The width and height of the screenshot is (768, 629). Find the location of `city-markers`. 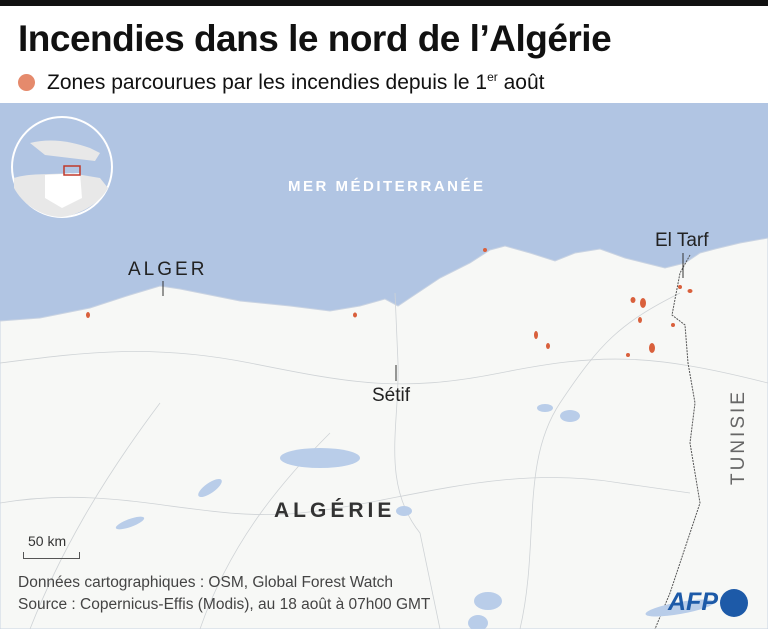

city-markers is located at coordinates (423, 317).